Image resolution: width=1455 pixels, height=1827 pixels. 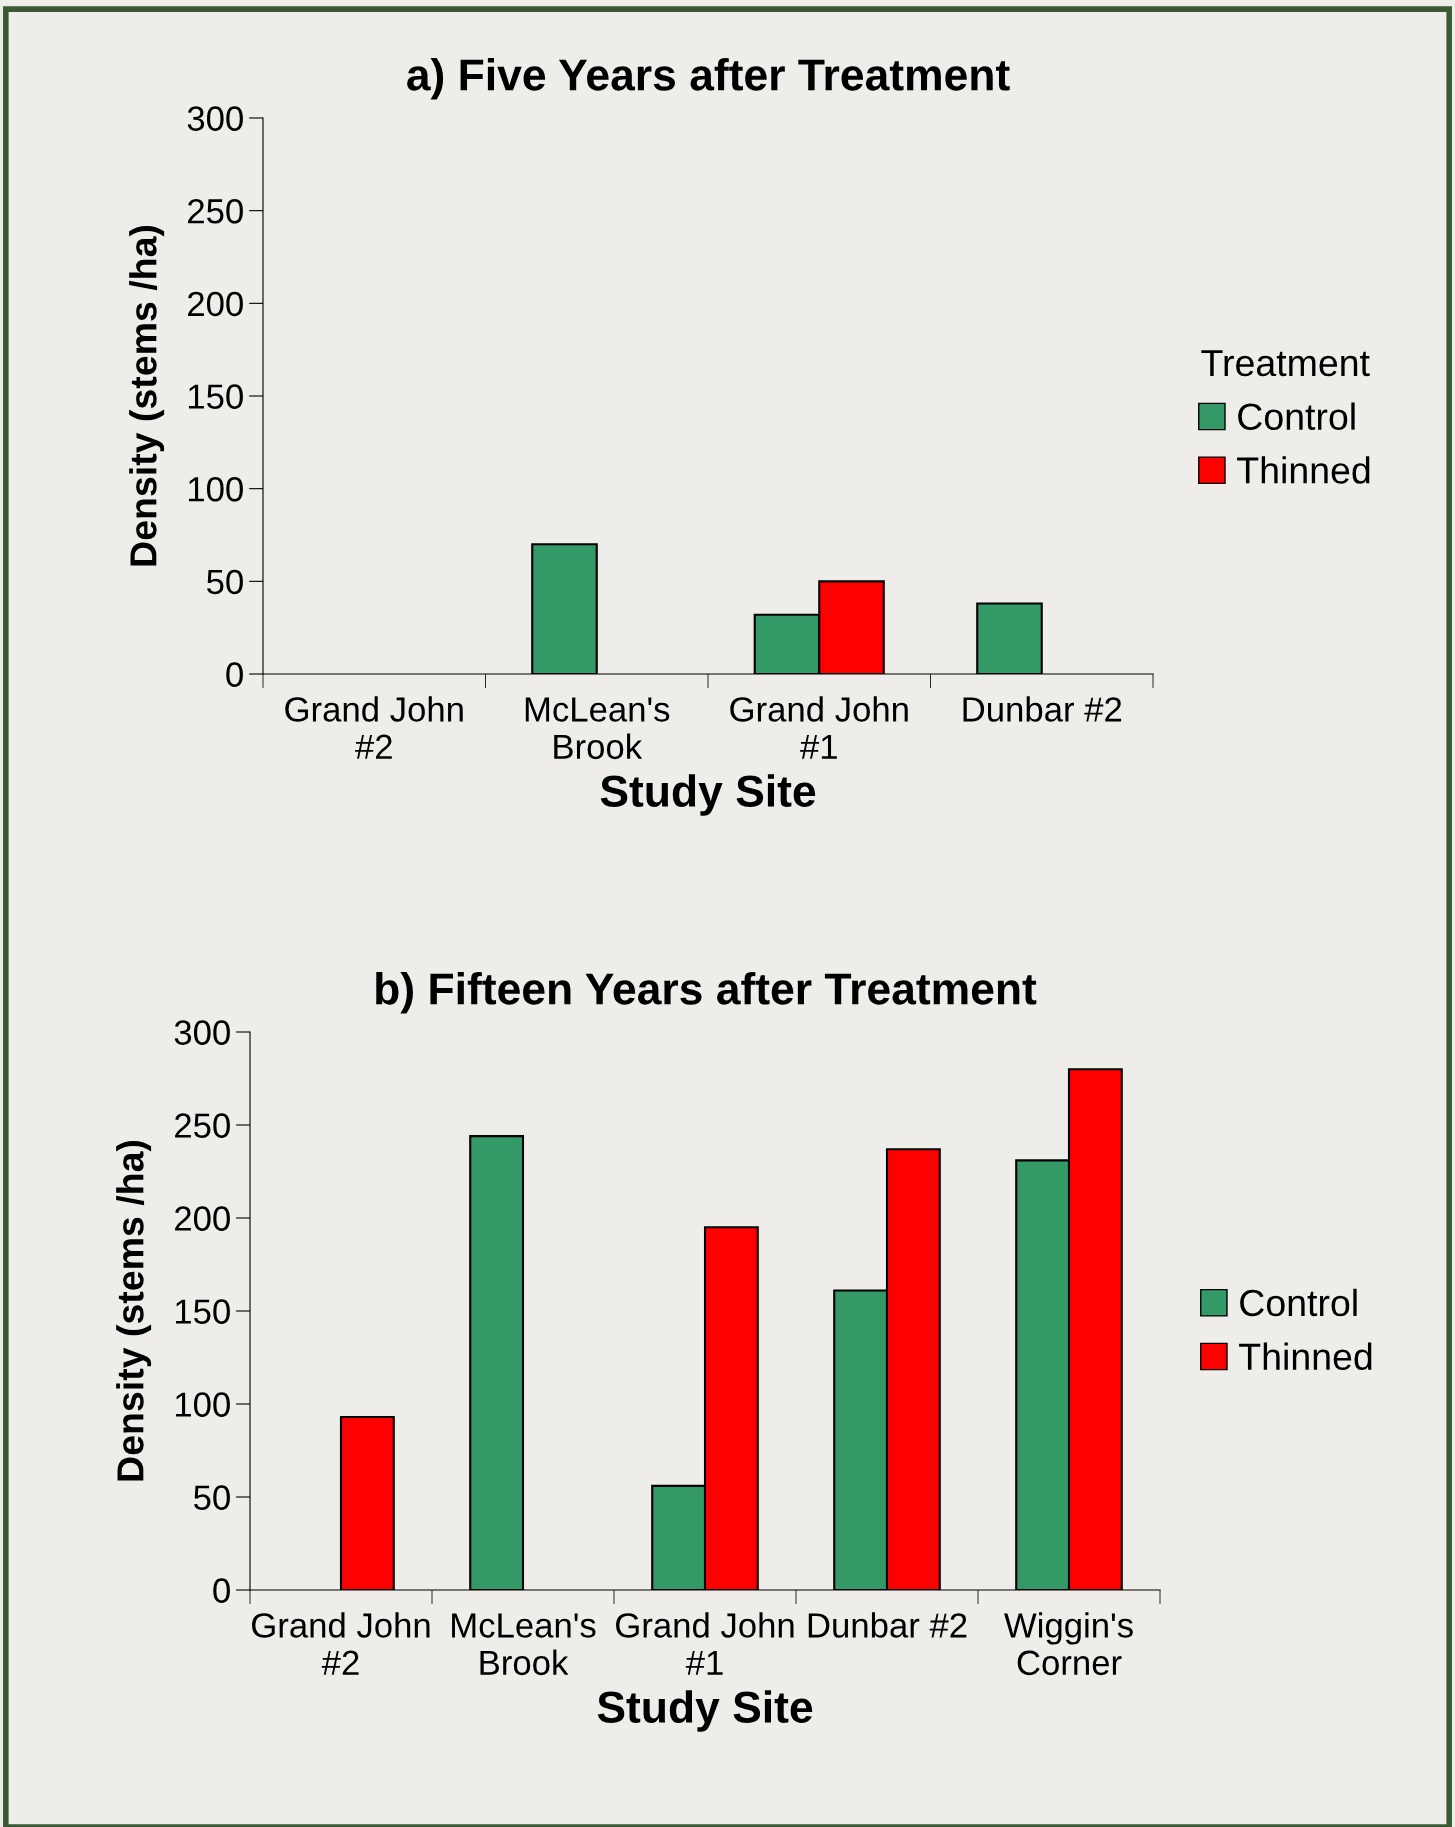 I want to click on x-tick-label: Wiggin's Corner, so click(x=1068, y=1644).